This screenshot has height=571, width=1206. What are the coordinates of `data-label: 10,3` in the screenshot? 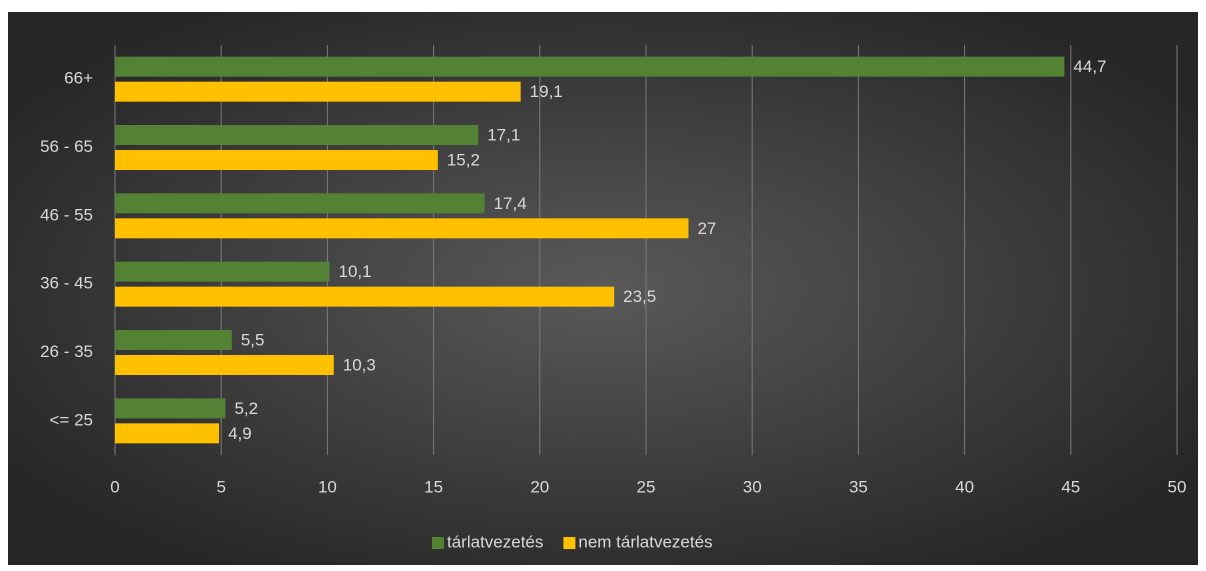 It's located at (359, 364).